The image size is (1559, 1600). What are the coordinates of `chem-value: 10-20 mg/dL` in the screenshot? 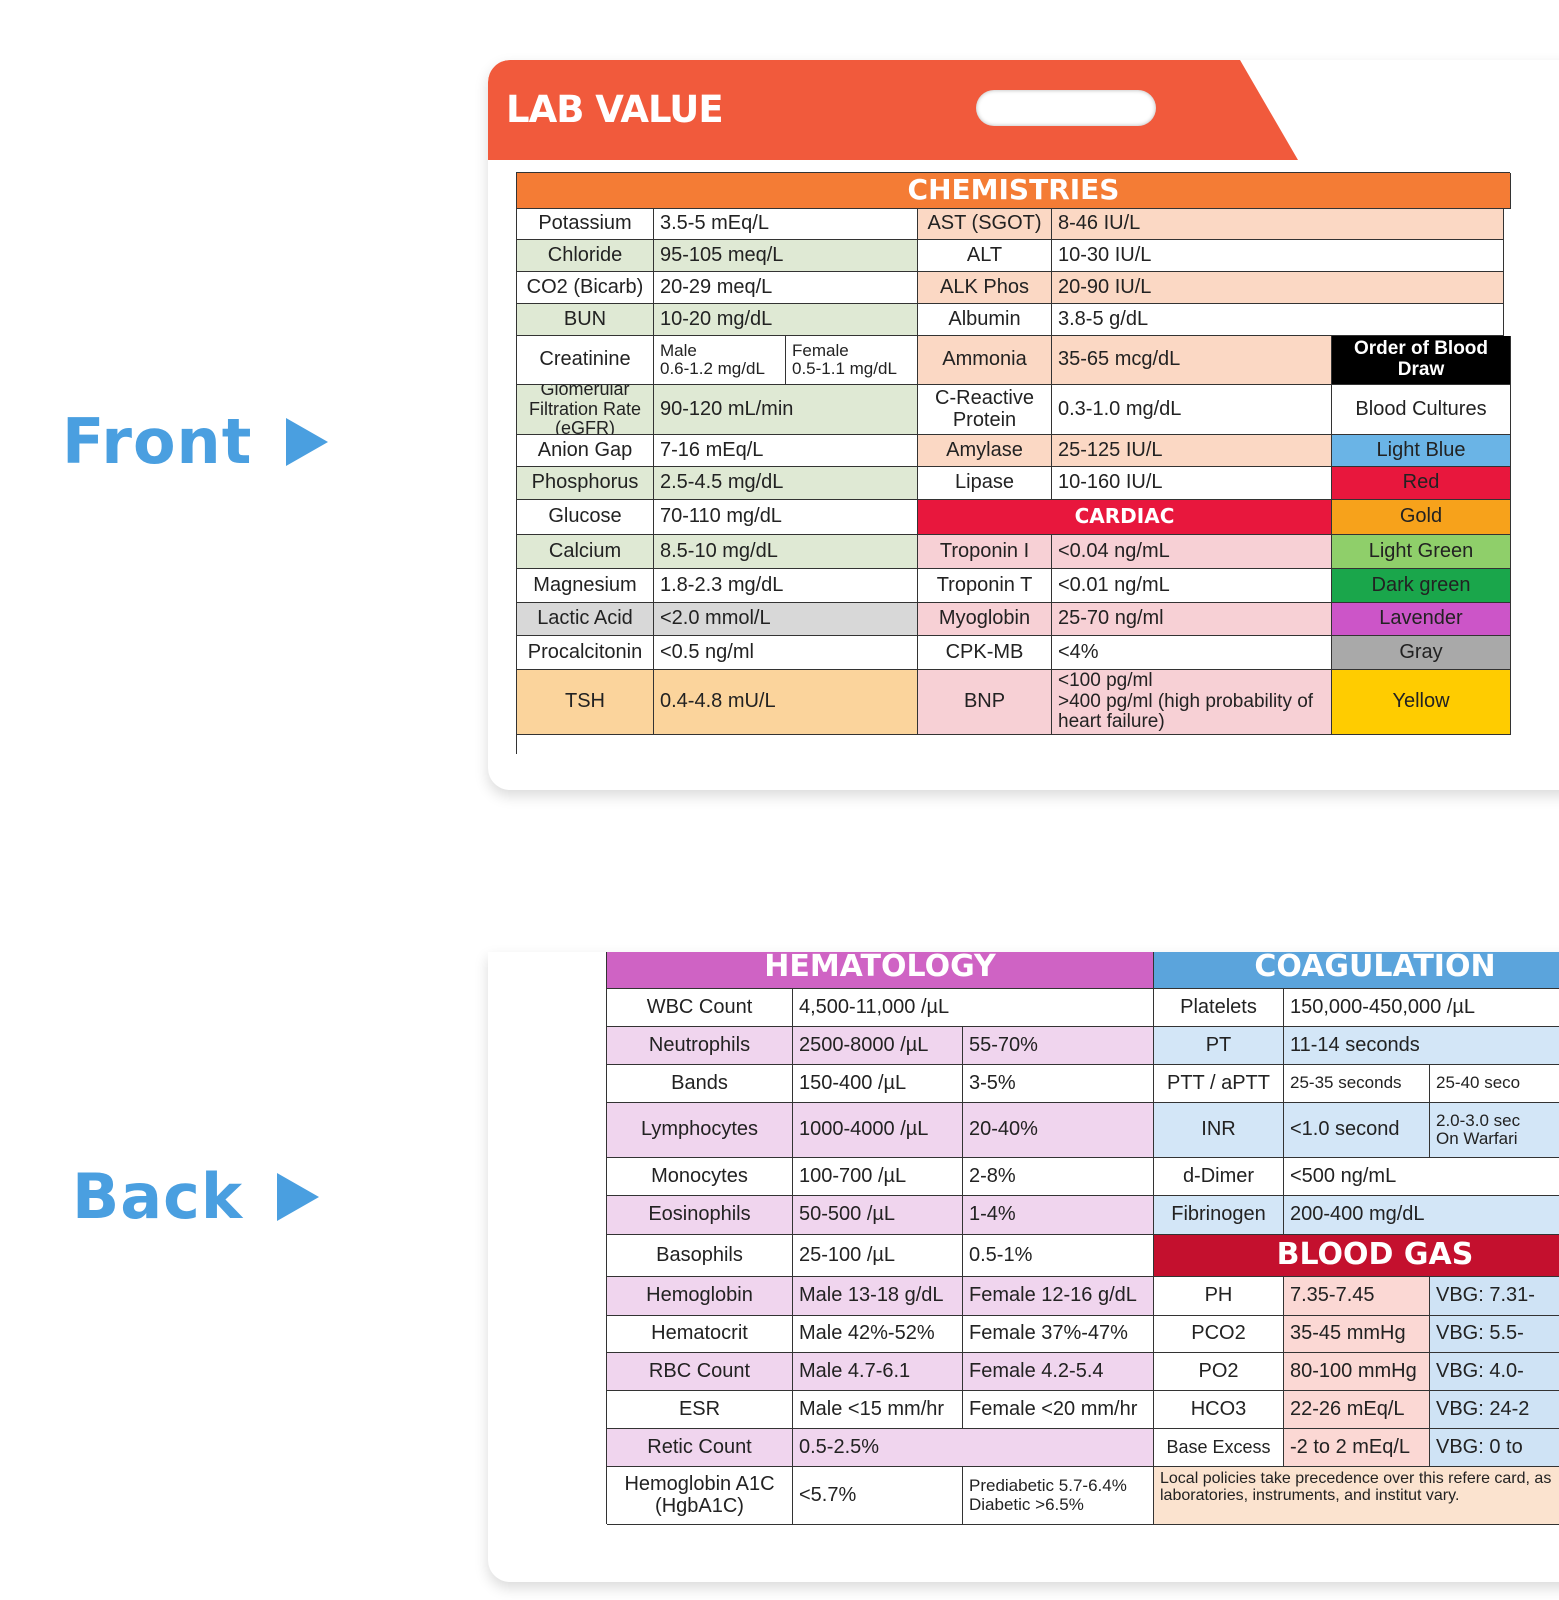 It's located at (786, 320).